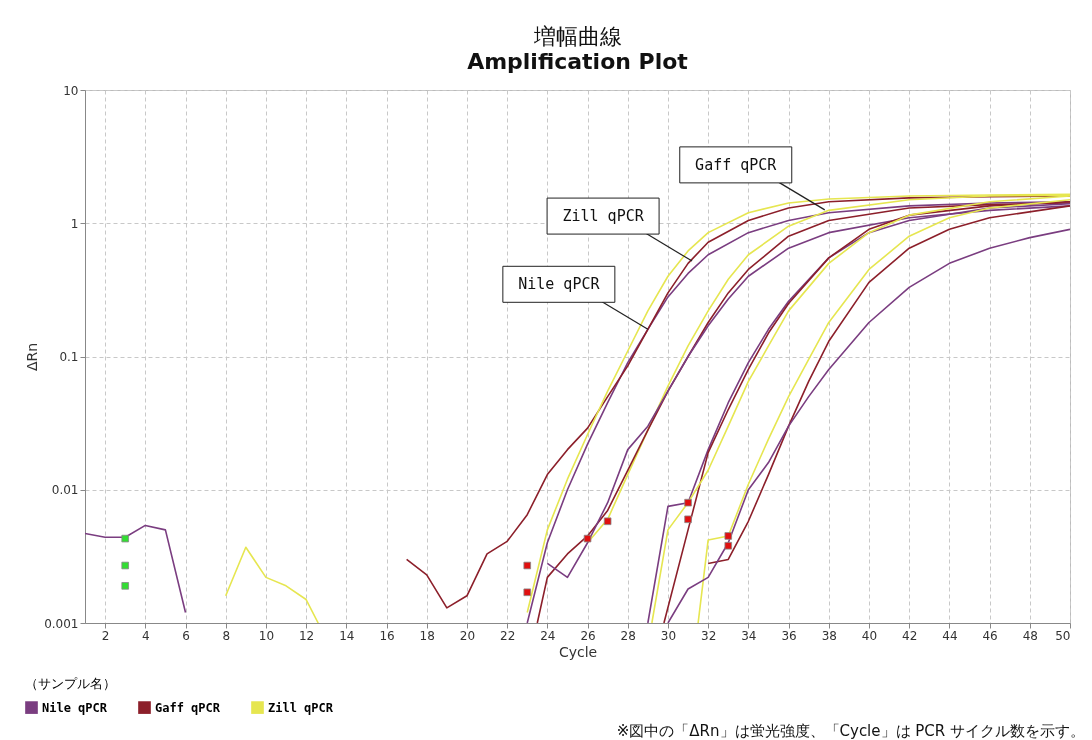 Image resolution: width=1092 pixels, height=740 pixels. I want to click on annotation: Gaff qPCR, so click(736, 164).